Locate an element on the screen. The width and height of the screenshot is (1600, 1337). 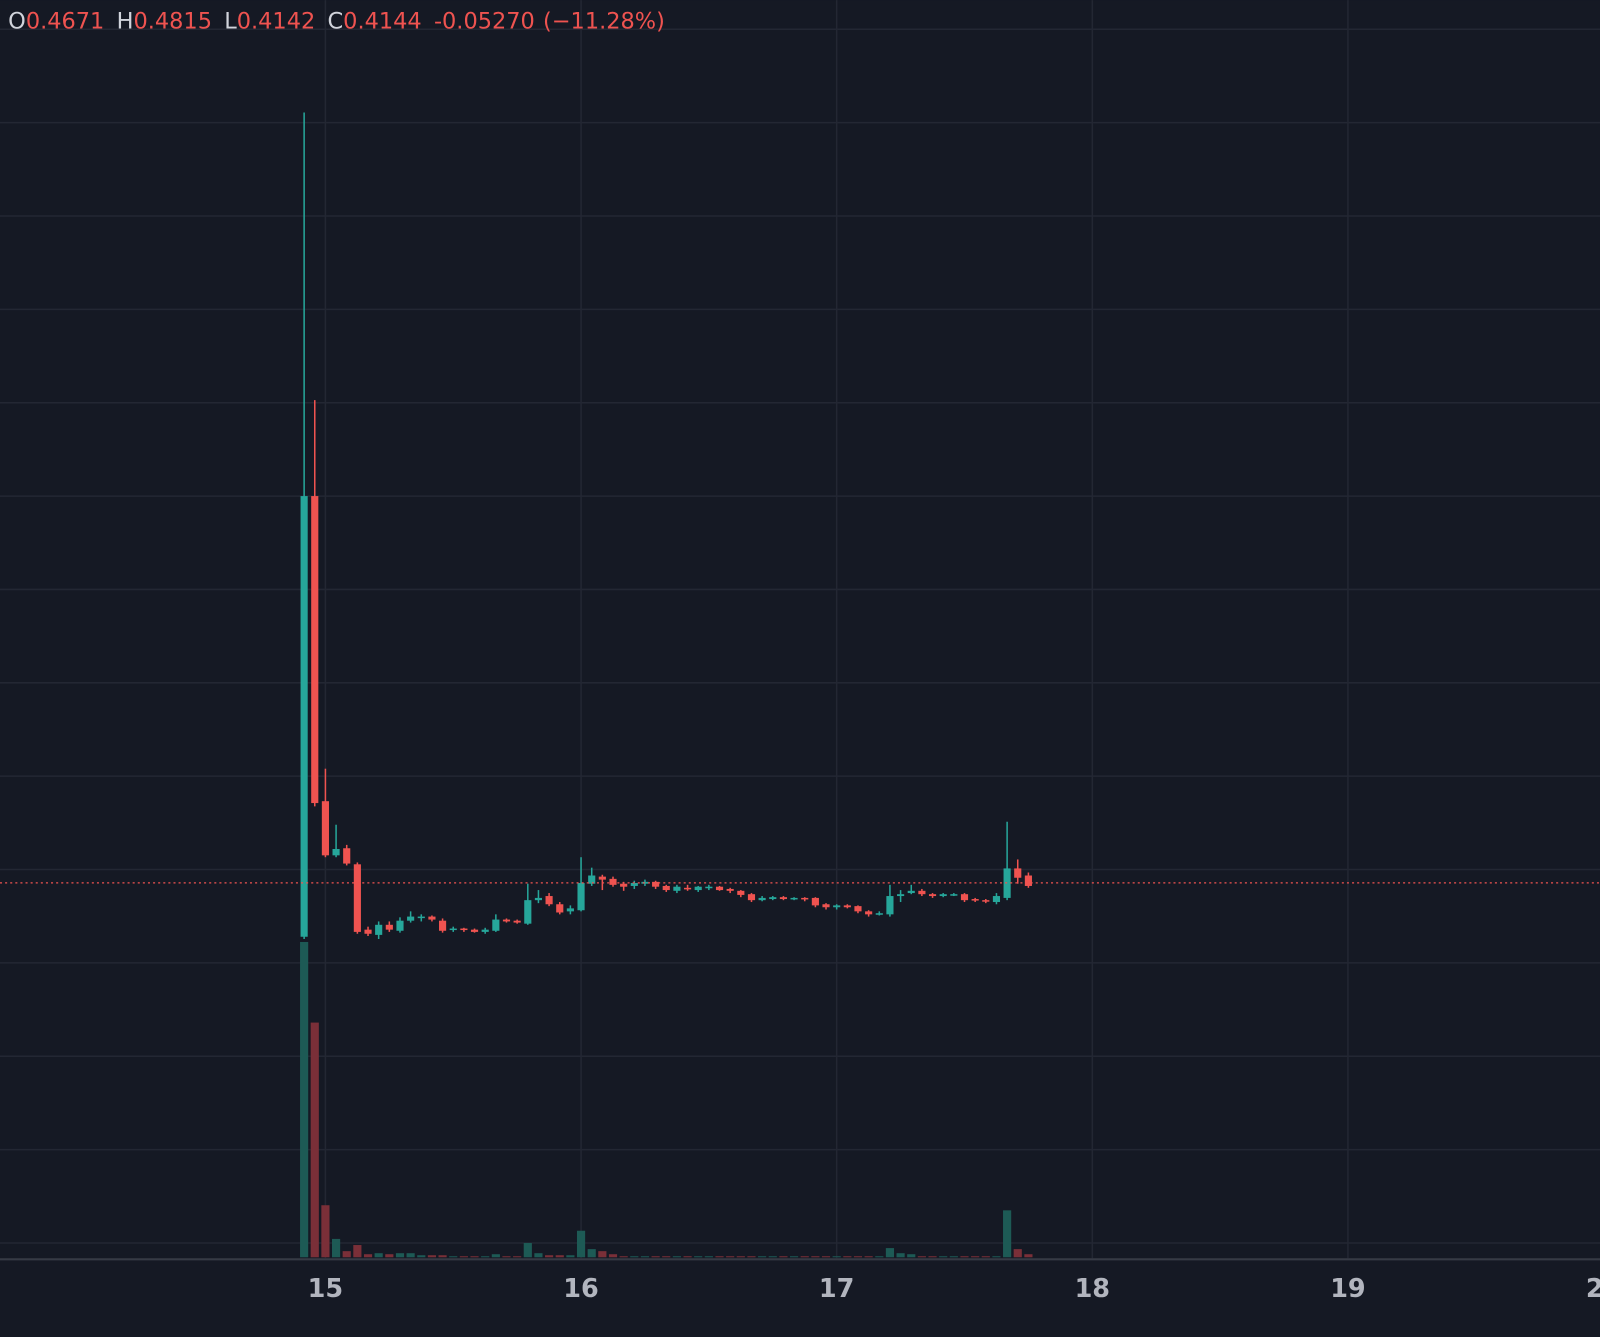
change-percent: (−11.28%) is located at coordinates (604, 21).